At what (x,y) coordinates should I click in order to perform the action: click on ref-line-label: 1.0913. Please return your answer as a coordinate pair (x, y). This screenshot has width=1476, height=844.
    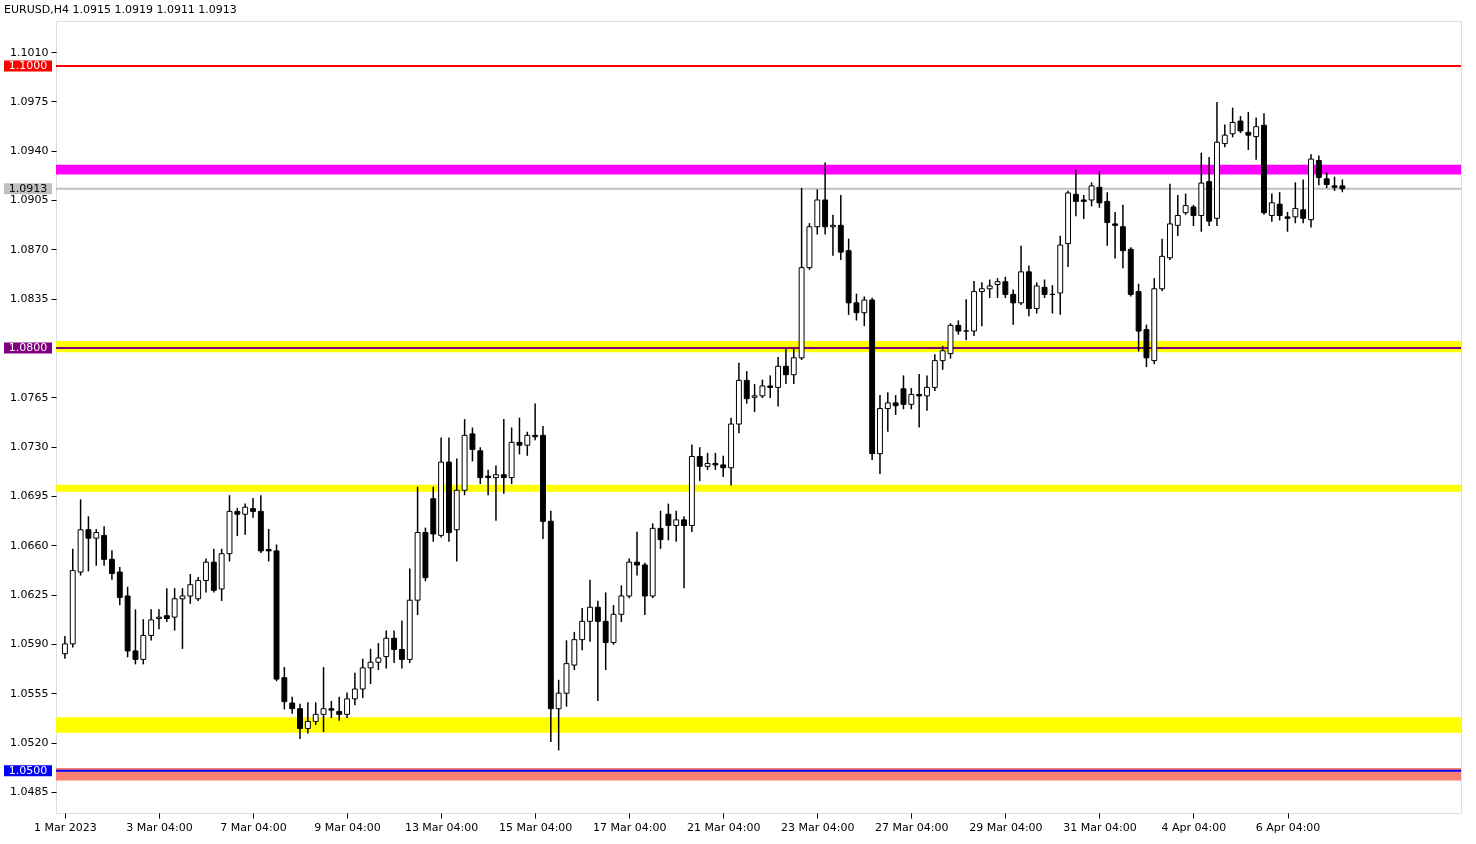
    Looking at the image, I should click on (28, 188).